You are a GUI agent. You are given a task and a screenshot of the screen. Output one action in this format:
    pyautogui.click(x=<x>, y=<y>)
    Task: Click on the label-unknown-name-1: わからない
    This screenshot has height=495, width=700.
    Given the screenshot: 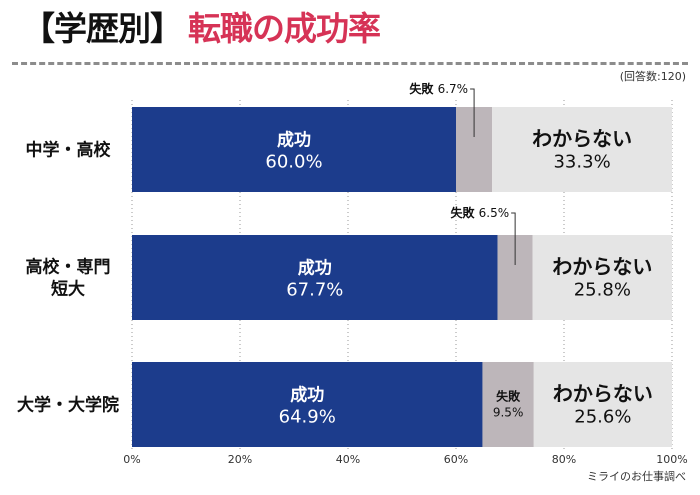 What is the action you would take?
    pyautogui.click(x=602, y=267)
    